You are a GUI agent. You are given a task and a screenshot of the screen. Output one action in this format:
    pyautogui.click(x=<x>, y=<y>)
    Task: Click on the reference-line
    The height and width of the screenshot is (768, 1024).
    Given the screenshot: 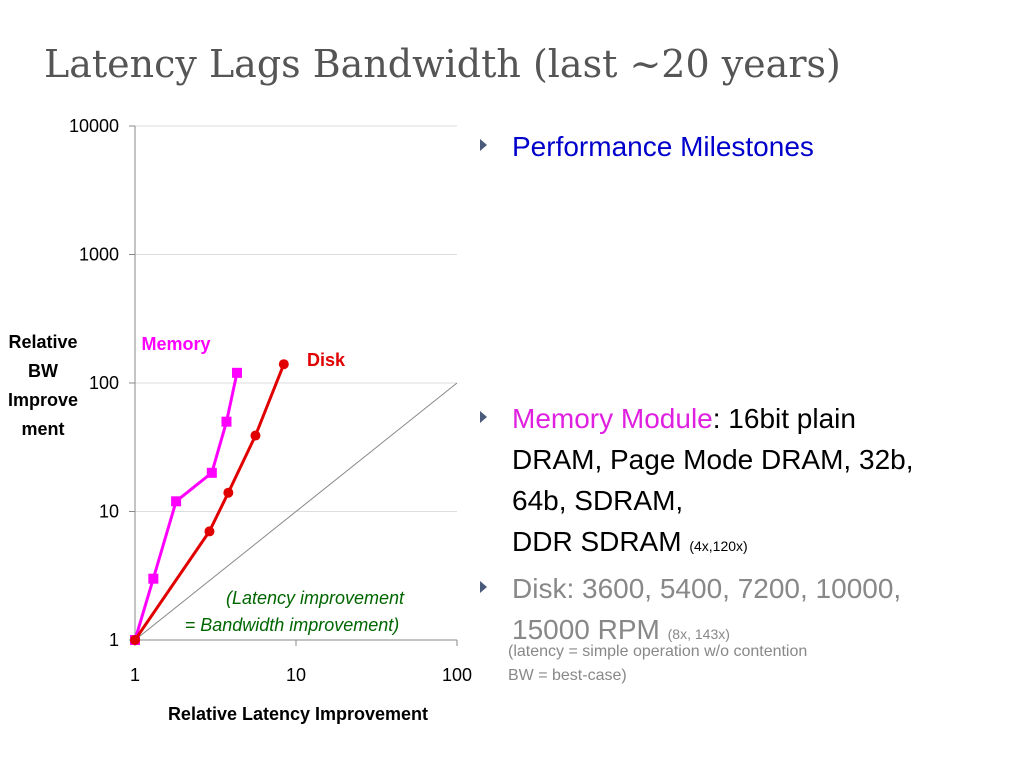 What is the action you would take?
    pyautogui.click(x=296, y=511)
    